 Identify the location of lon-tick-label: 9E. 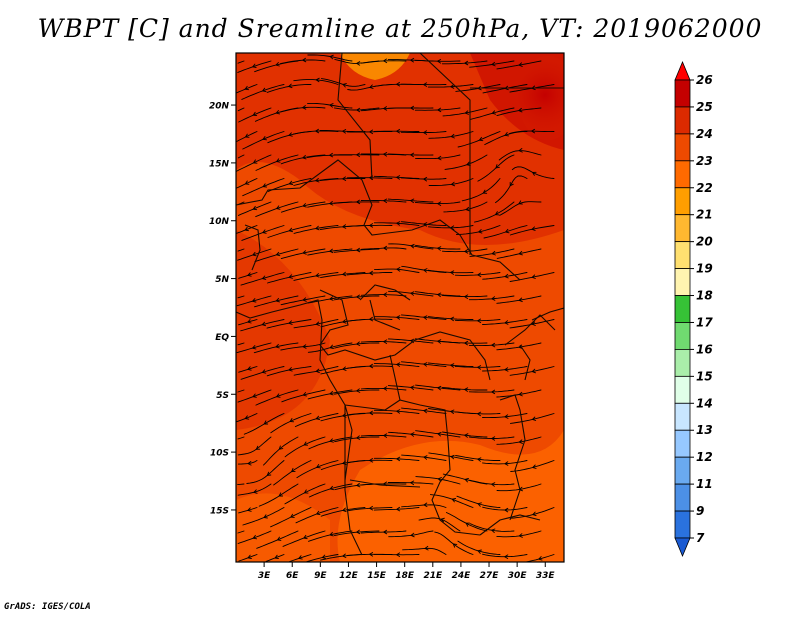
(320, 576).